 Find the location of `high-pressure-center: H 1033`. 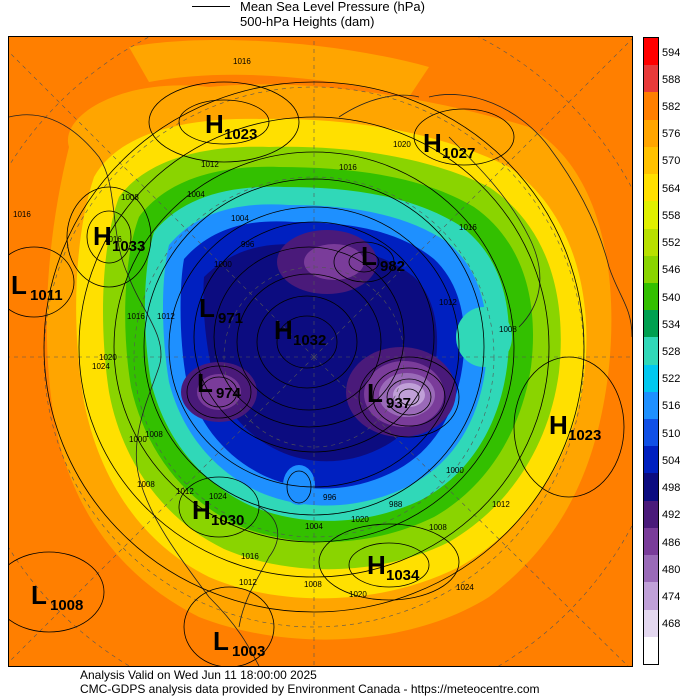

high-pressure-center: H 1033 is located at coordinates (119, 238).